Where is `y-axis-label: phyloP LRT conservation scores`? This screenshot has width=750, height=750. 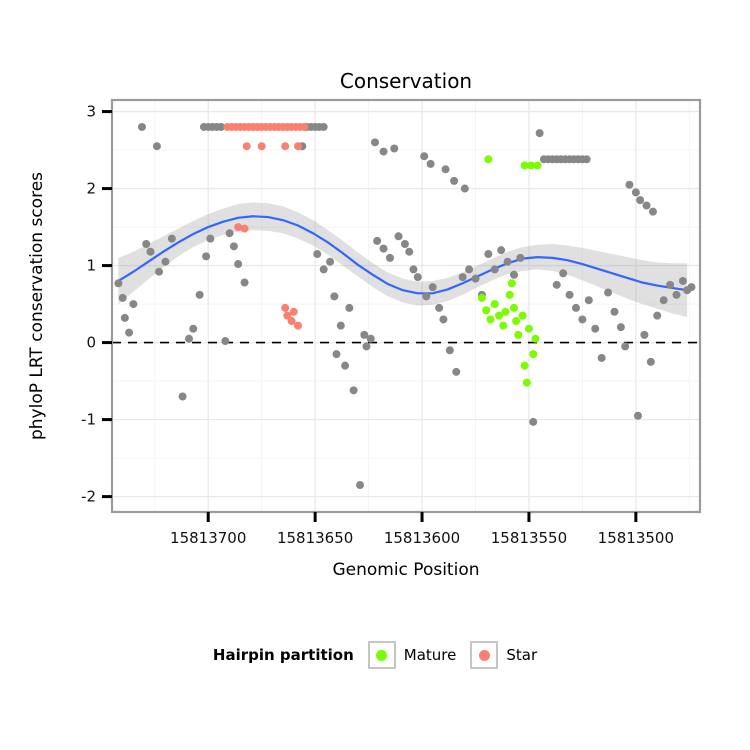 y-axis-label: phyloP LRT conservation scores is located at coordinates (37, 306).